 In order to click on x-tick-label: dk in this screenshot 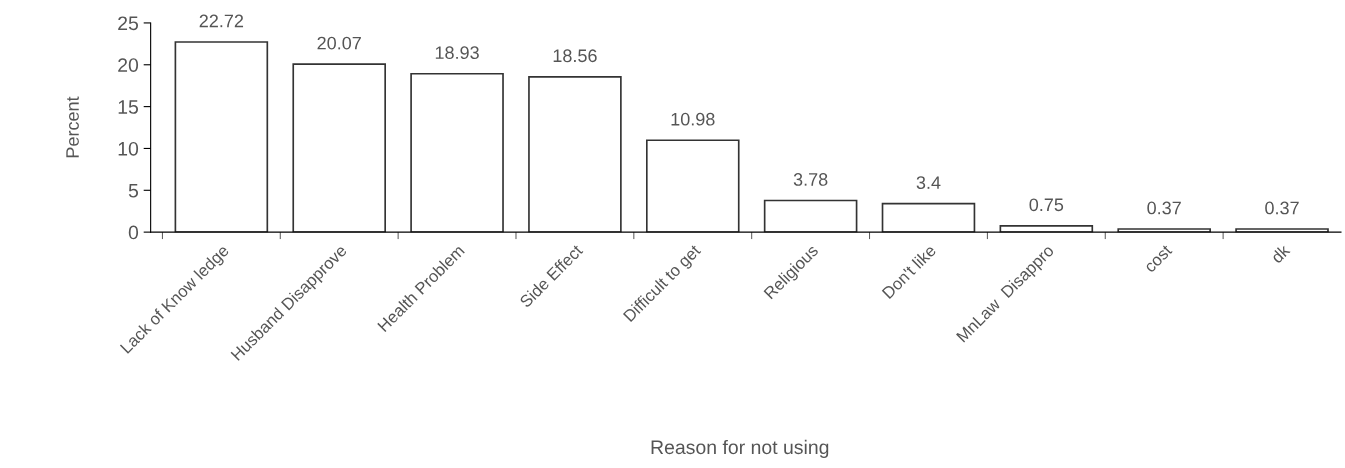, I will do `click(1280, 253)`.